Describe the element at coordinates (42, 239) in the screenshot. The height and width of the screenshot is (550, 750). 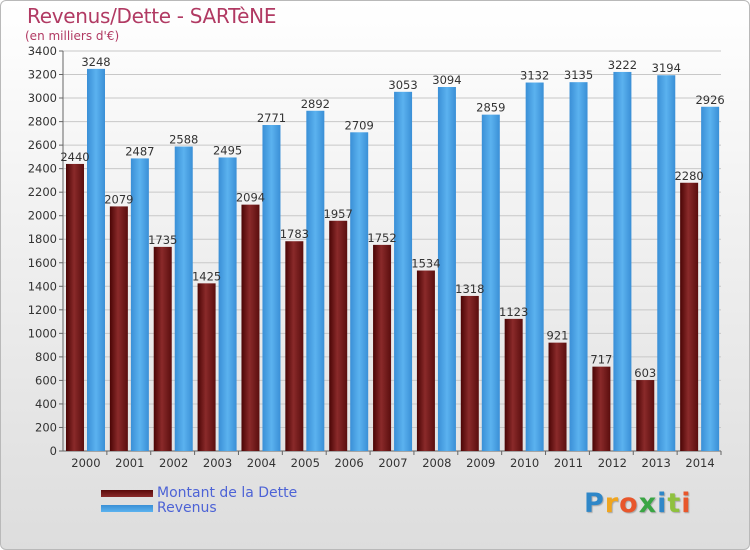
I see `y-tick-label: 1800` at that location.